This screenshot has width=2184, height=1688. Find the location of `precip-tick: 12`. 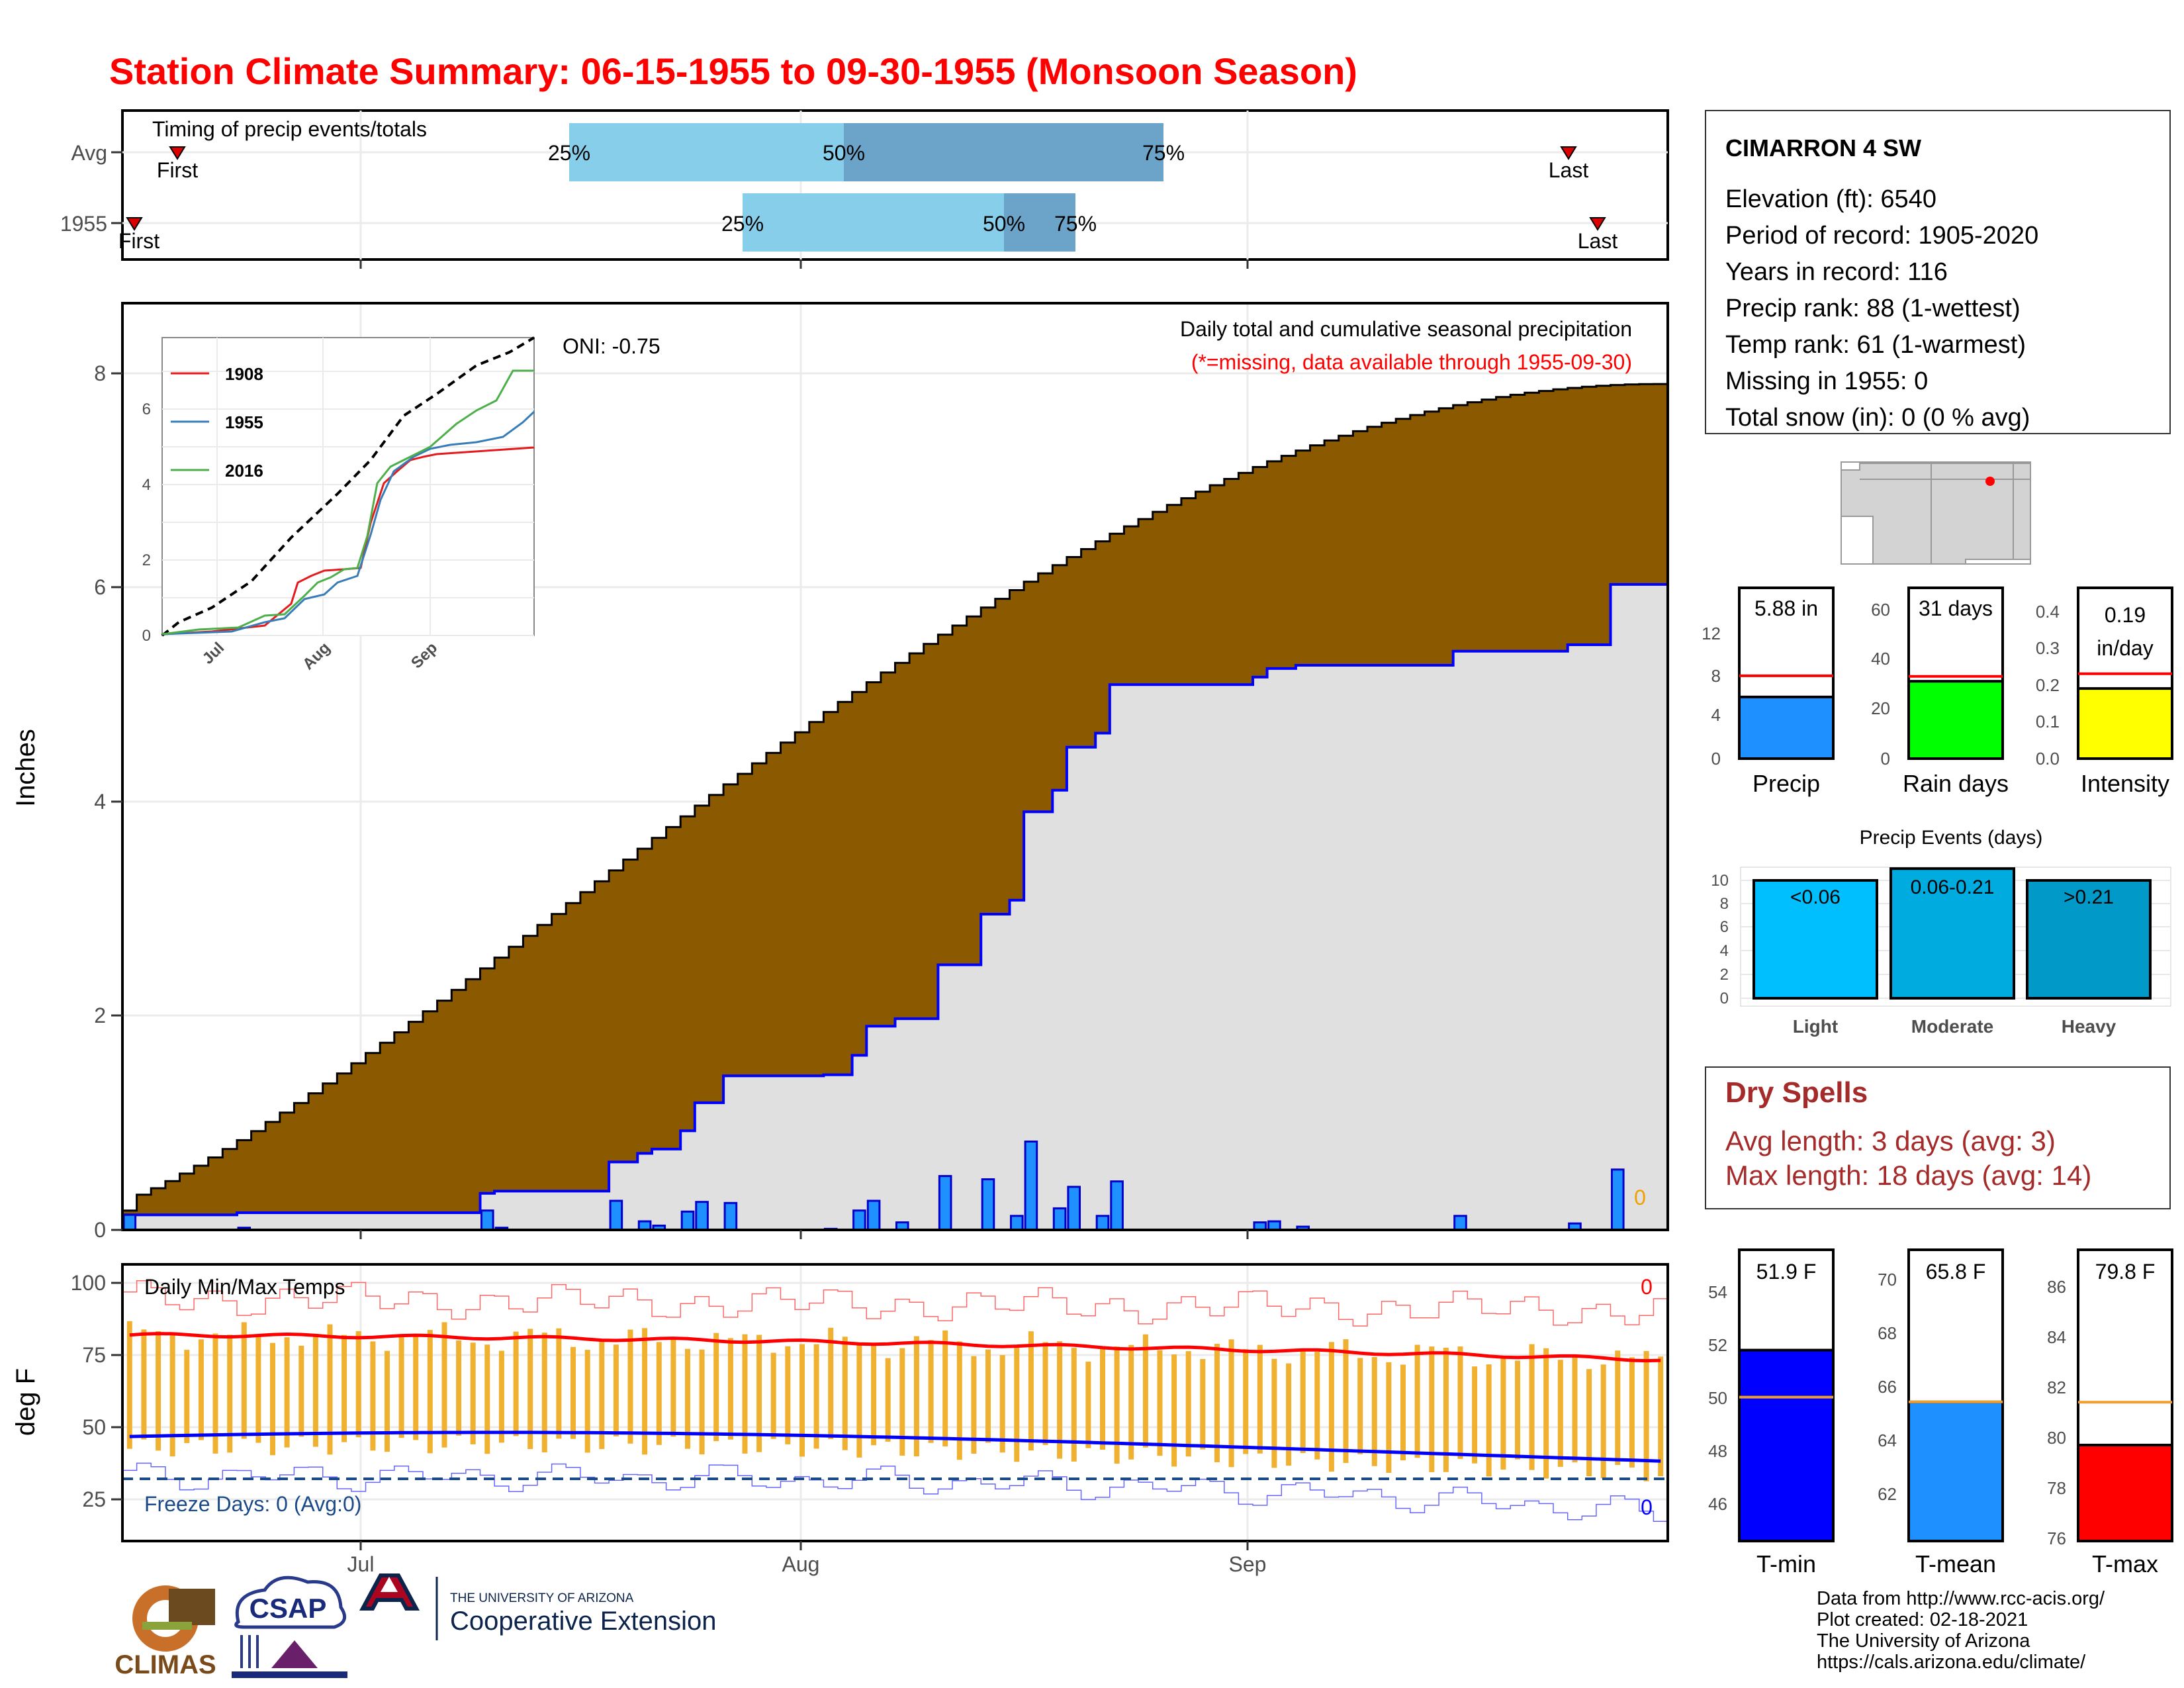

precip-tick: 12 is located at coordinates (1712, 633).